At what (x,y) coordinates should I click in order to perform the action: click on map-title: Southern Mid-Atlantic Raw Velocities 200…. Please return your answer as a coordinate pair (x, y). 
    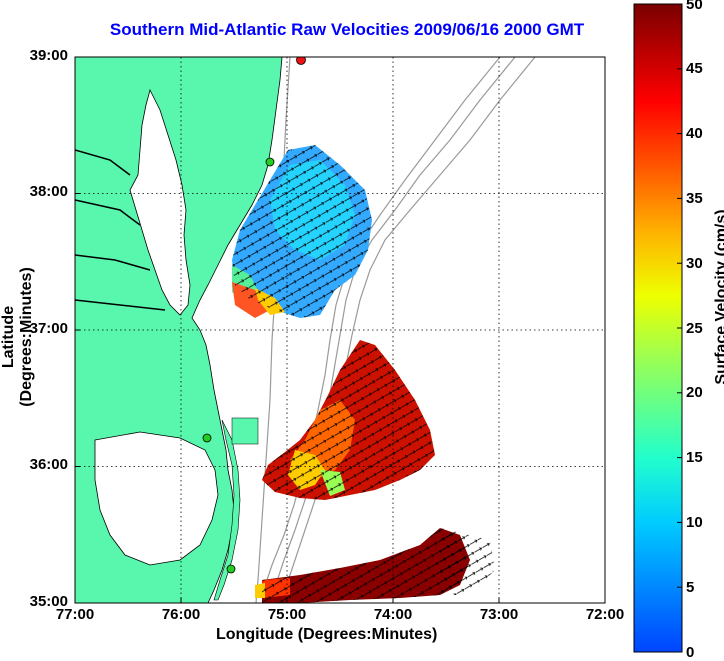
    Looking at the image, I should click on (347, 29).